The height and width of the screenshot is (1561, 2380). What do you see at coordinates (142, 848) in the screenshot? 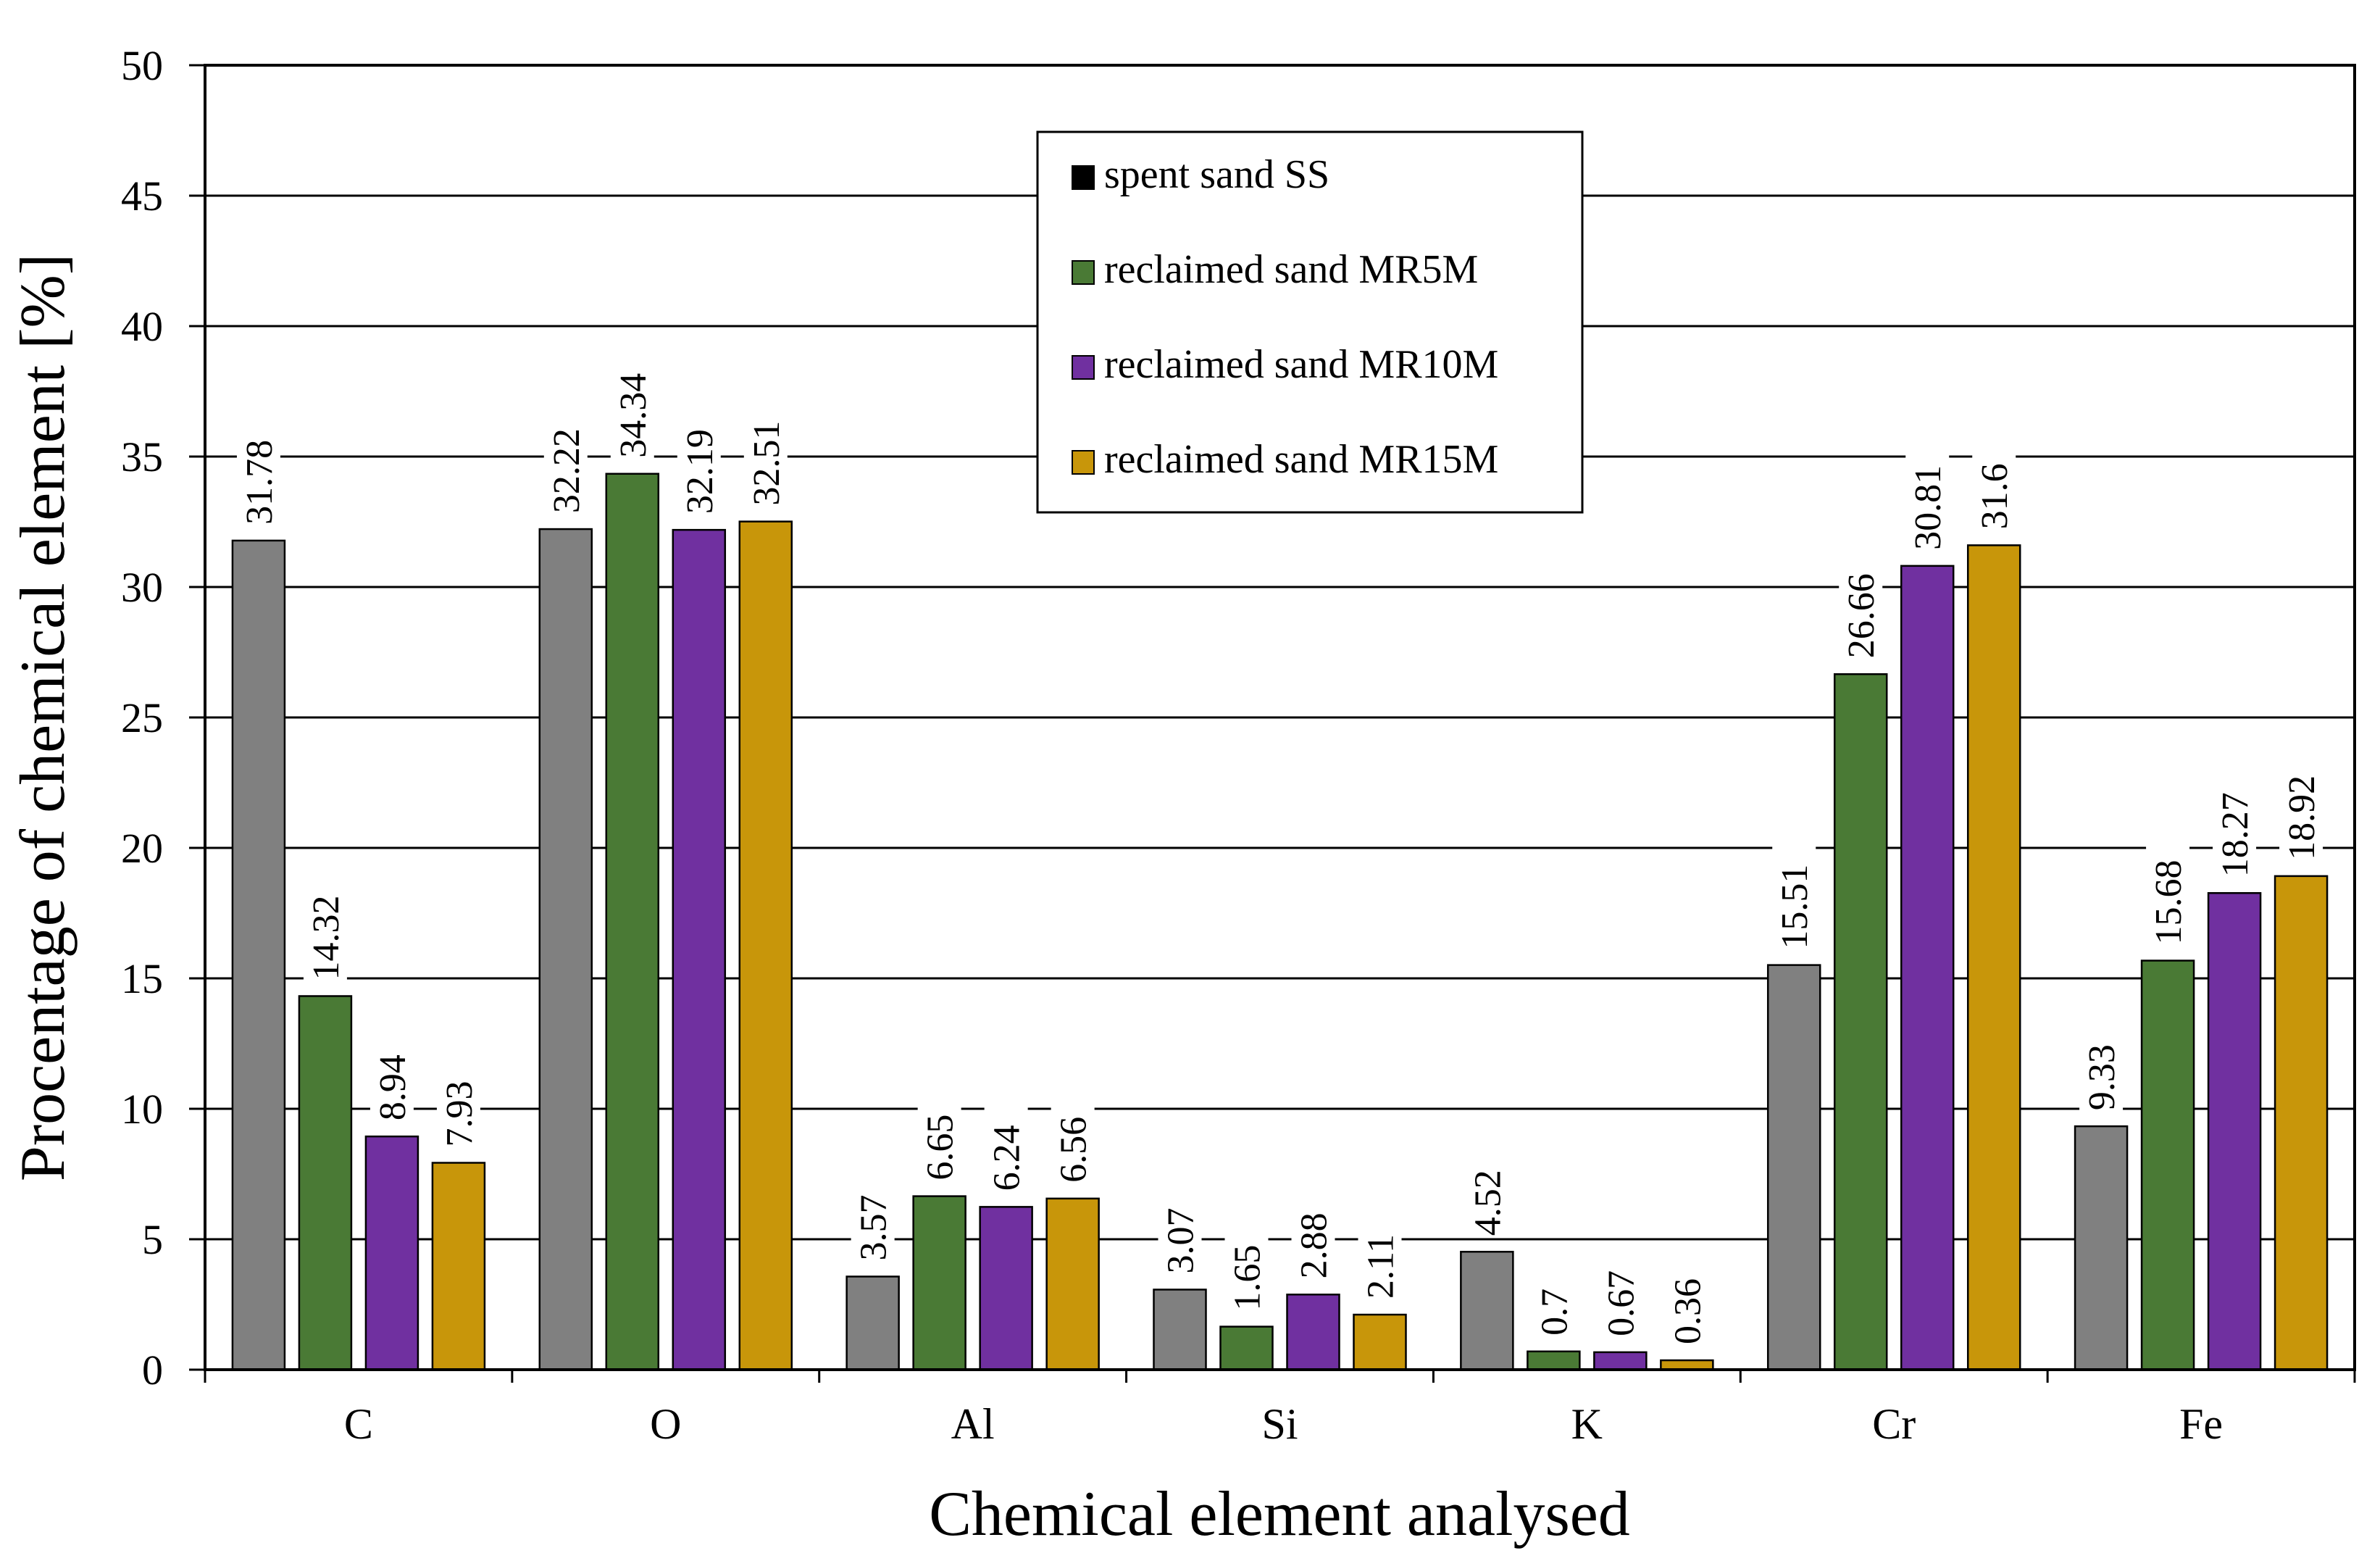
I see `y-tick-label: 20` at bounding box center [142, 848].